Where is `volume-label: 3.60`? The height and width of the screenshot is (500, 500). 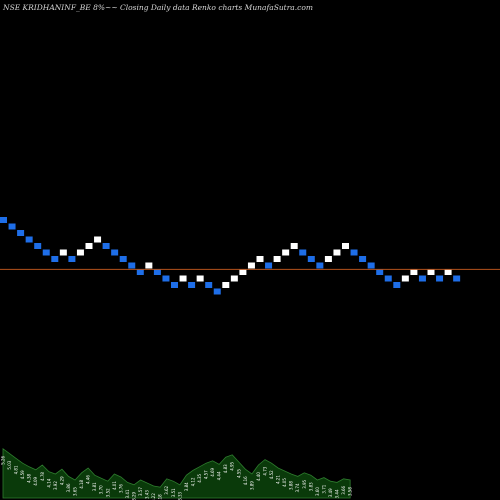 volume-label: 3.60 is located at coordinates (317, 491).